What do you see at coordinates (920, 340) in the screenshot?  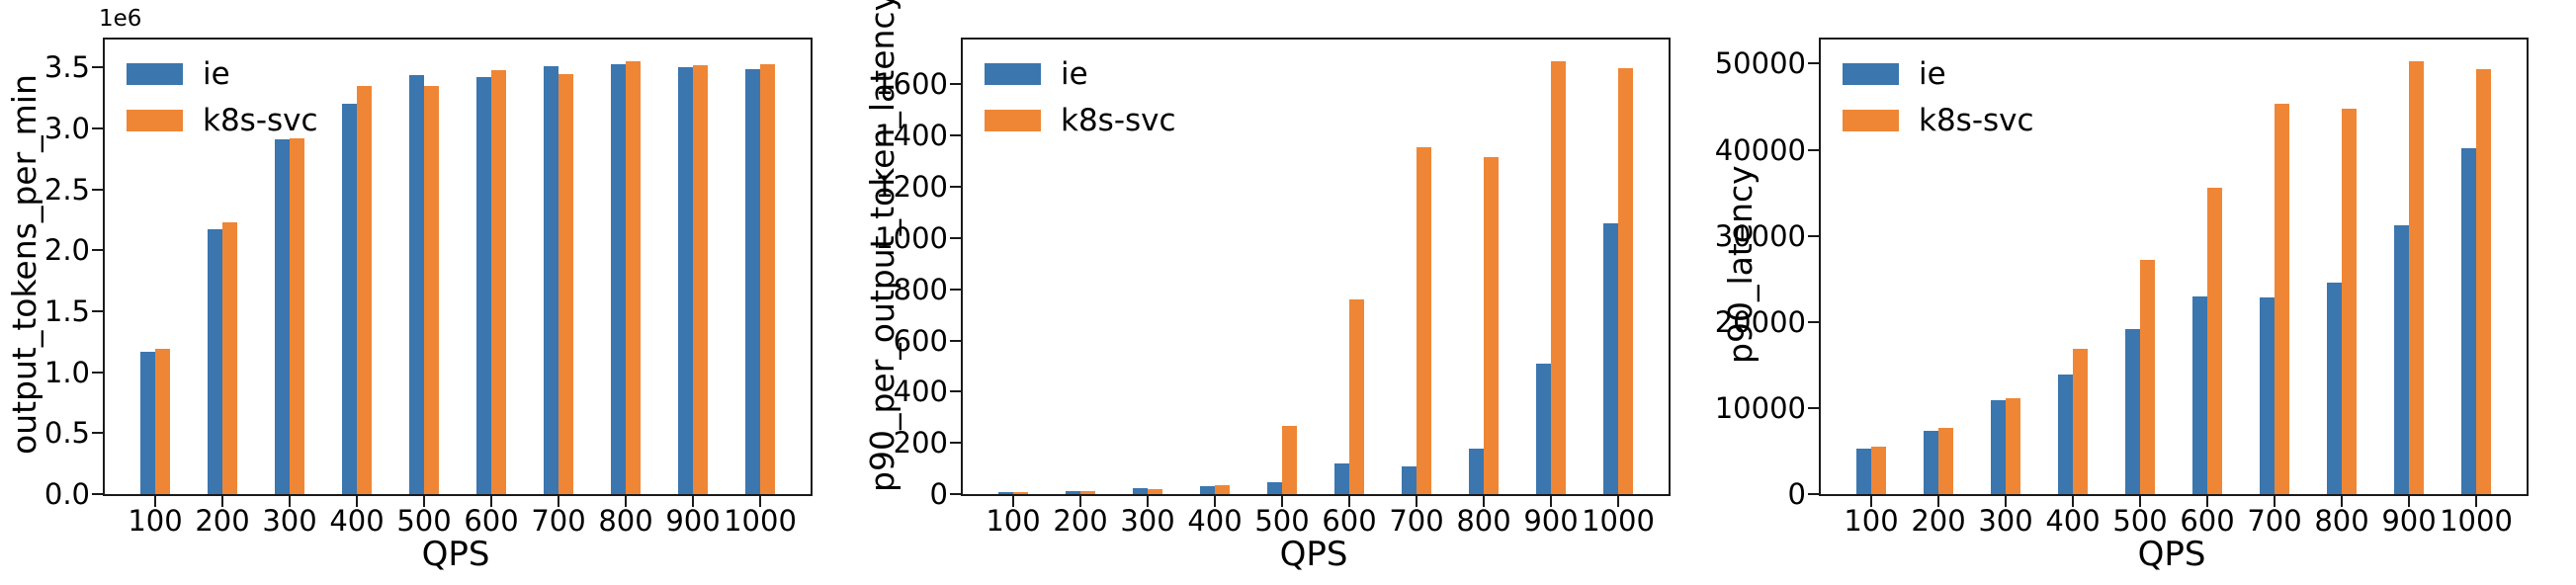 I see `y-tick-label: 600` at bounding box center [920, 340].